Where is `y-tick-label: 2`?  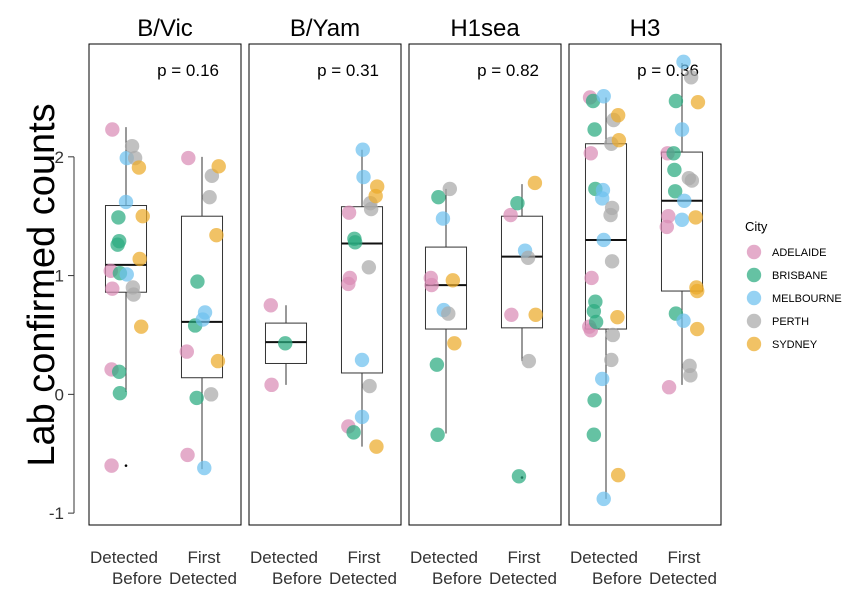 y-tick-label: 2 is located at coordinates (59, 157).